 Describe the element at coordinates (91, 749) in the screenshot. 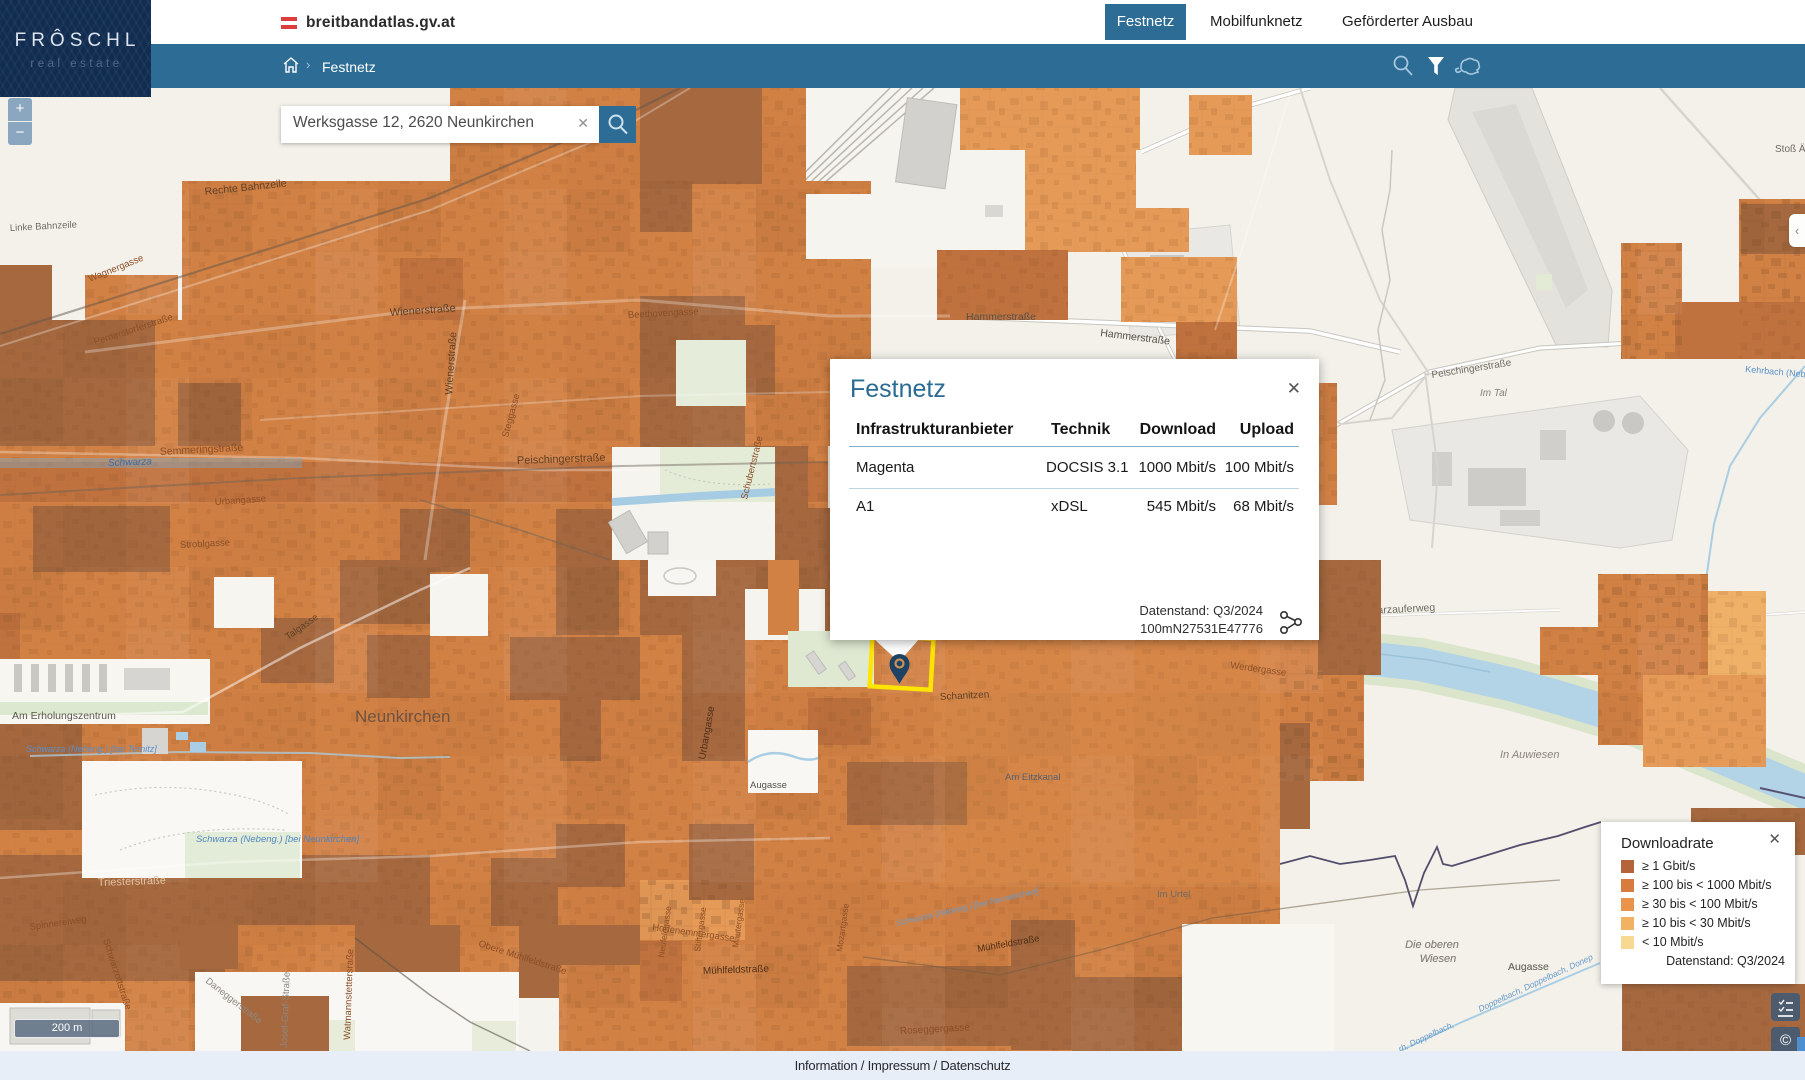

I see `svg-text:Schwarza (Nebeng.) [bei Ternit: Schwarza (Nebeng.) [bei Ternitz]` at that location.